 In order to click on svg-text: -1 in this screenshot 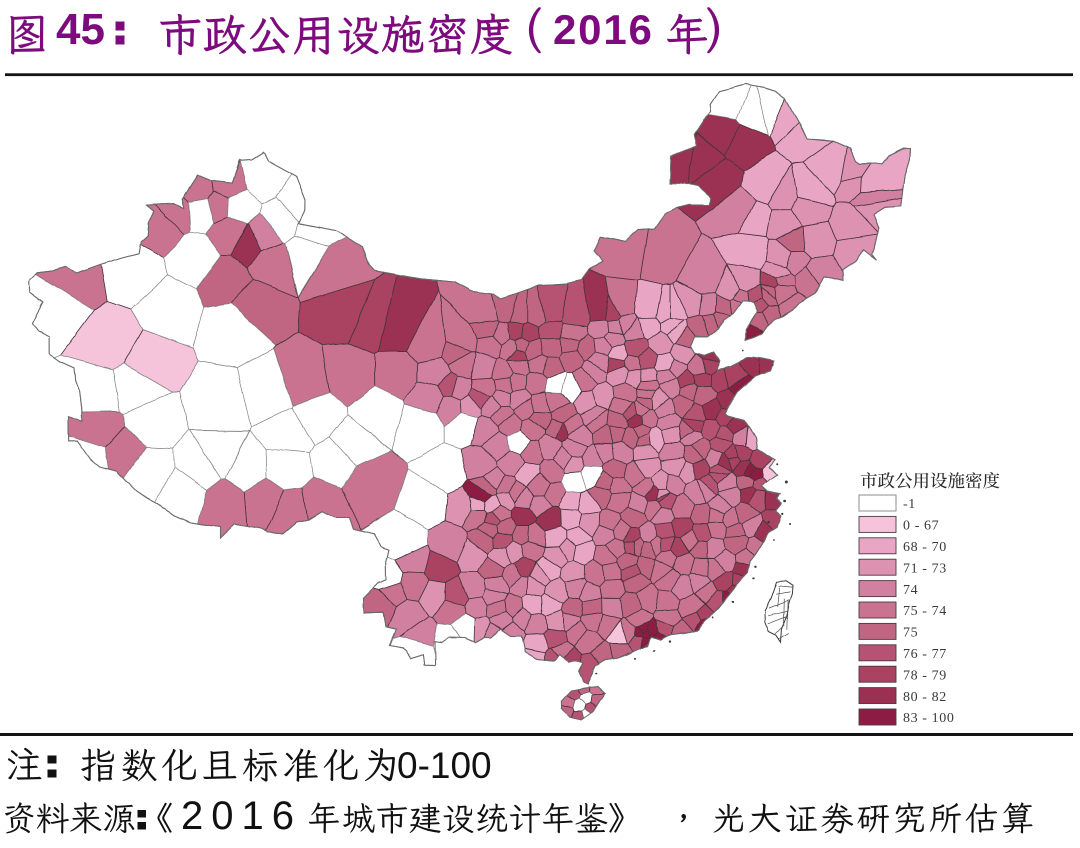, I will do `click(909, 504)`.